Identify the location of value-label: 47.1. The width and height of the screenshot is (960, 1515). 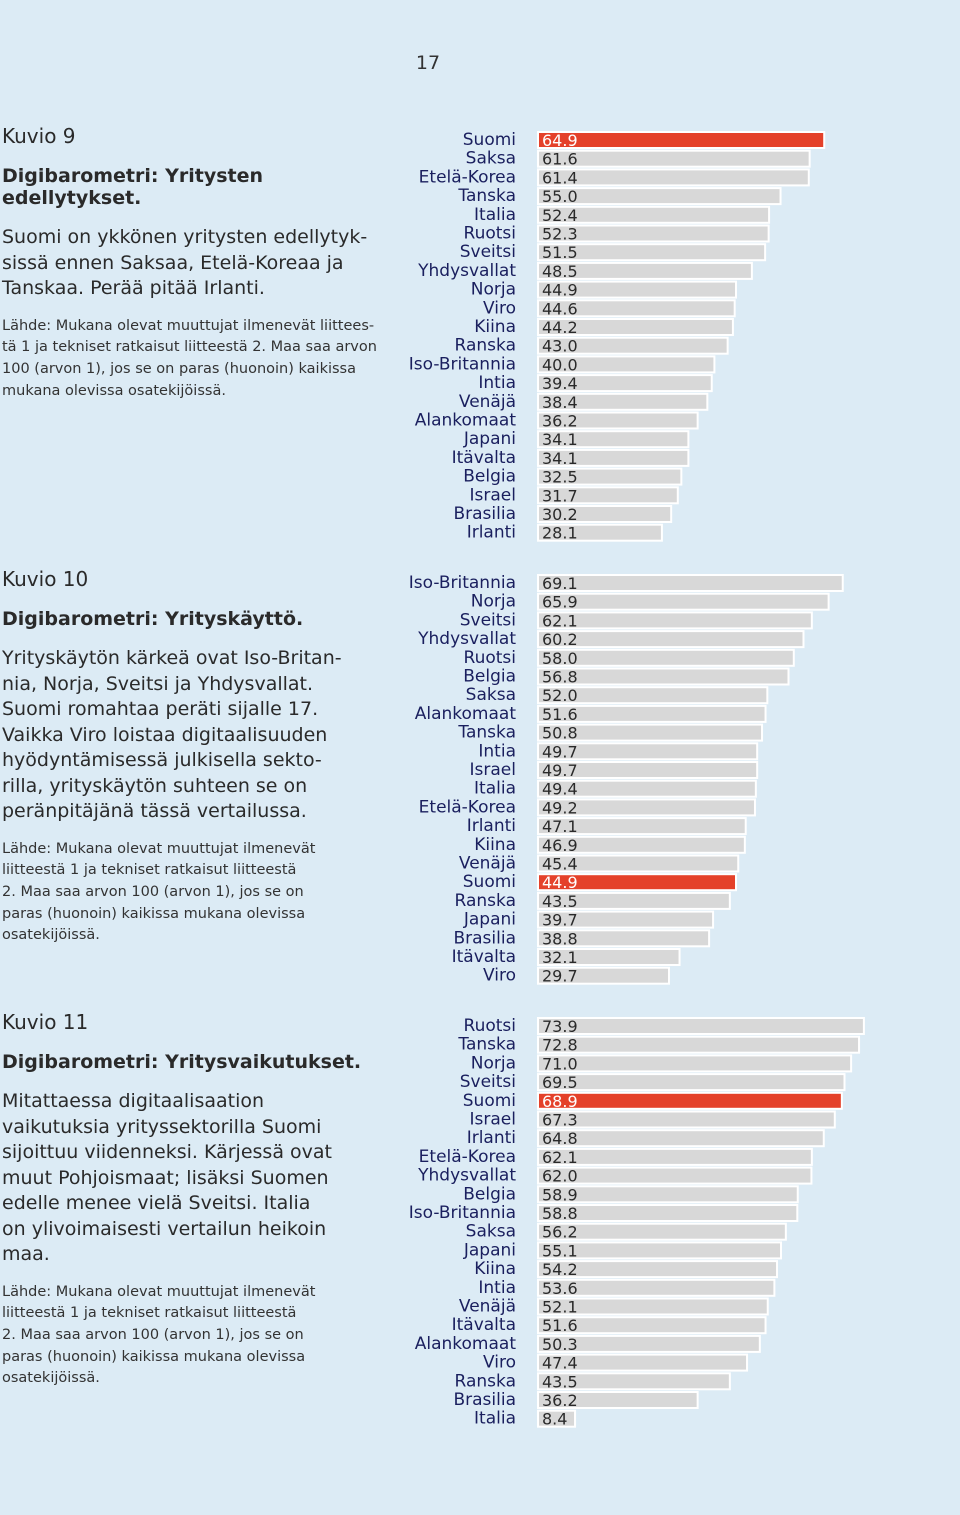
(560, 826).